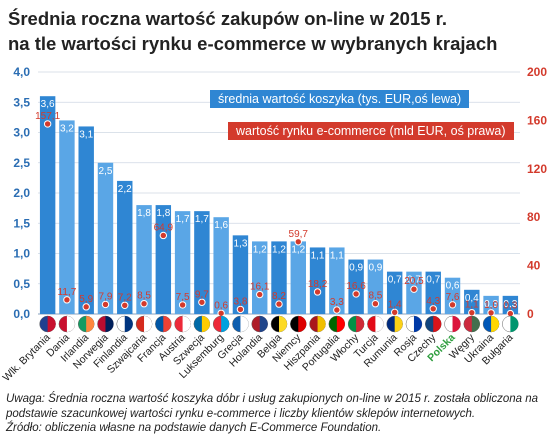 The width and height of the screenshot is (550, 445). What do you see at coordinates (433, 301) in the screenshot?
I see `market-value-label: 4,3` at bounding box center [433, 301].